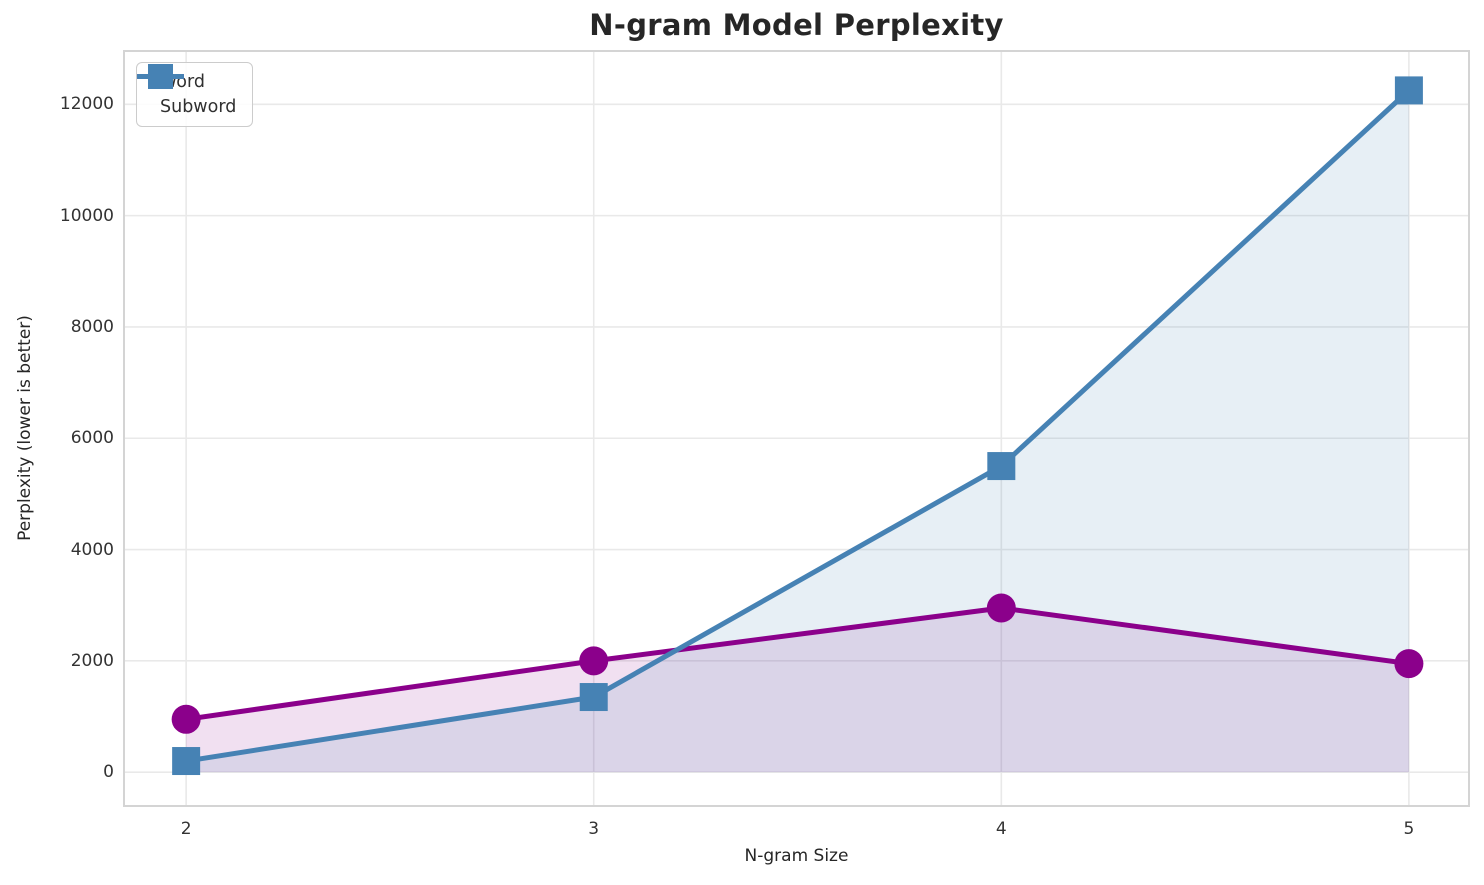 This screenshot has height=885, width=1484. I want to click on y-tick-label: 6000, so click(92, 438).